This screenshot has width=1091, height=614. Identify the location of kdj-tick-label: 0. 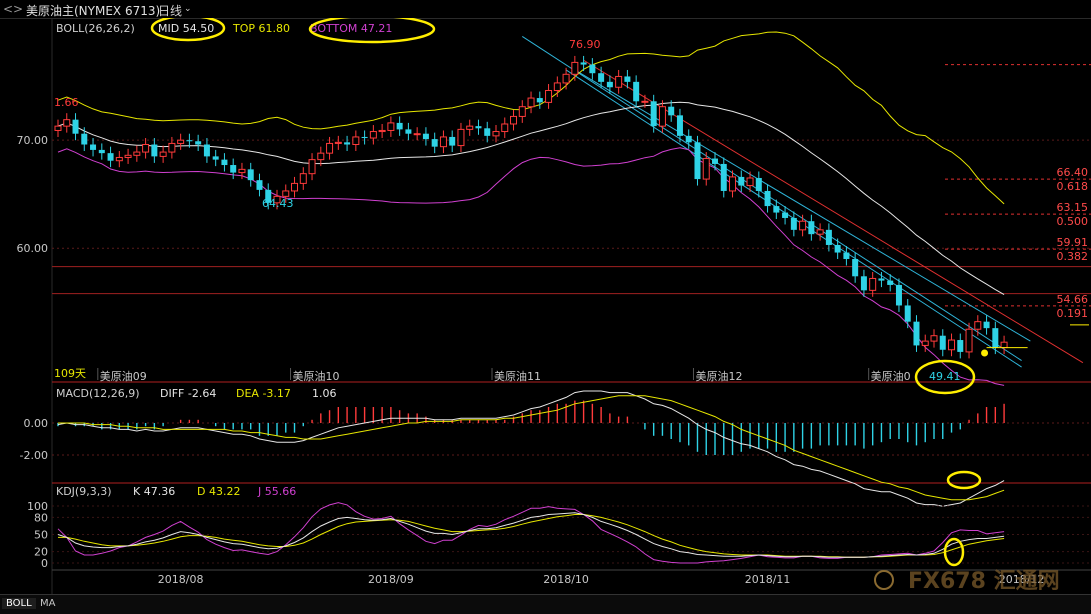
(44, 563).